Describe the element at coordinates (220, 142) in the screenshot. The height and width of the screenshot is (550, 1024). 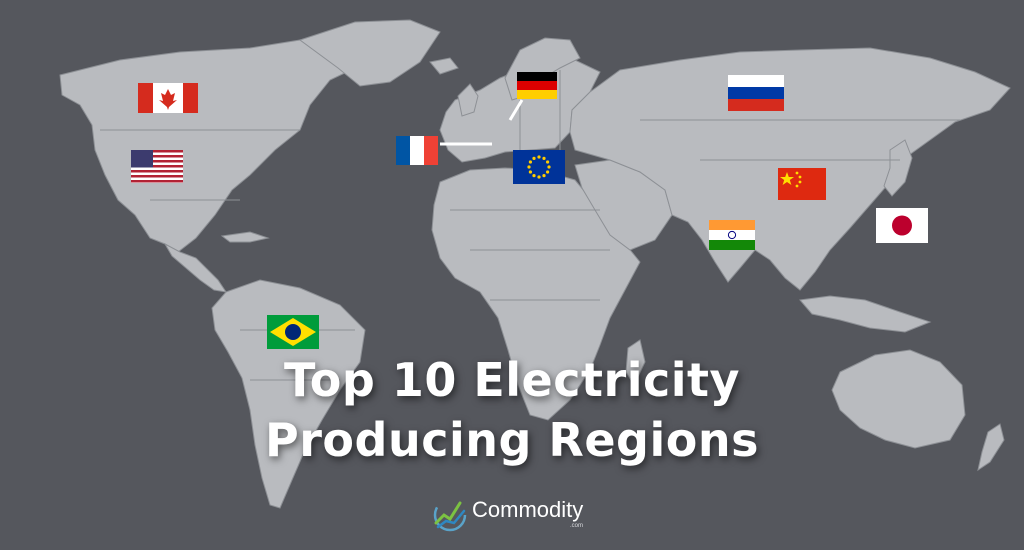
I see `north-america` at that location.